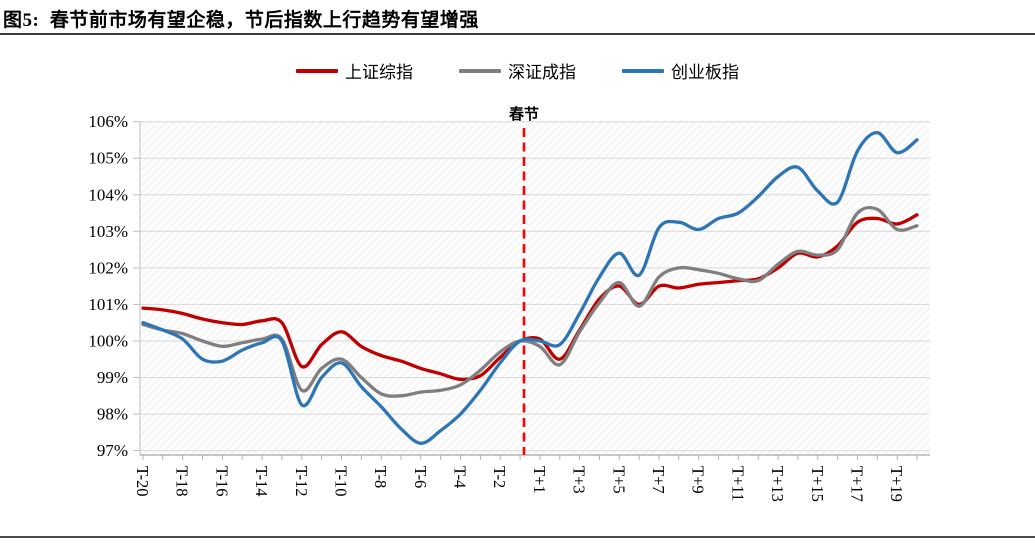 Image resolution: width=1035 pixels, height=544 pixels. Describe the element at coordinates (112, 377) in the screenshot. I see `y-axis-label: 99%` at that location.